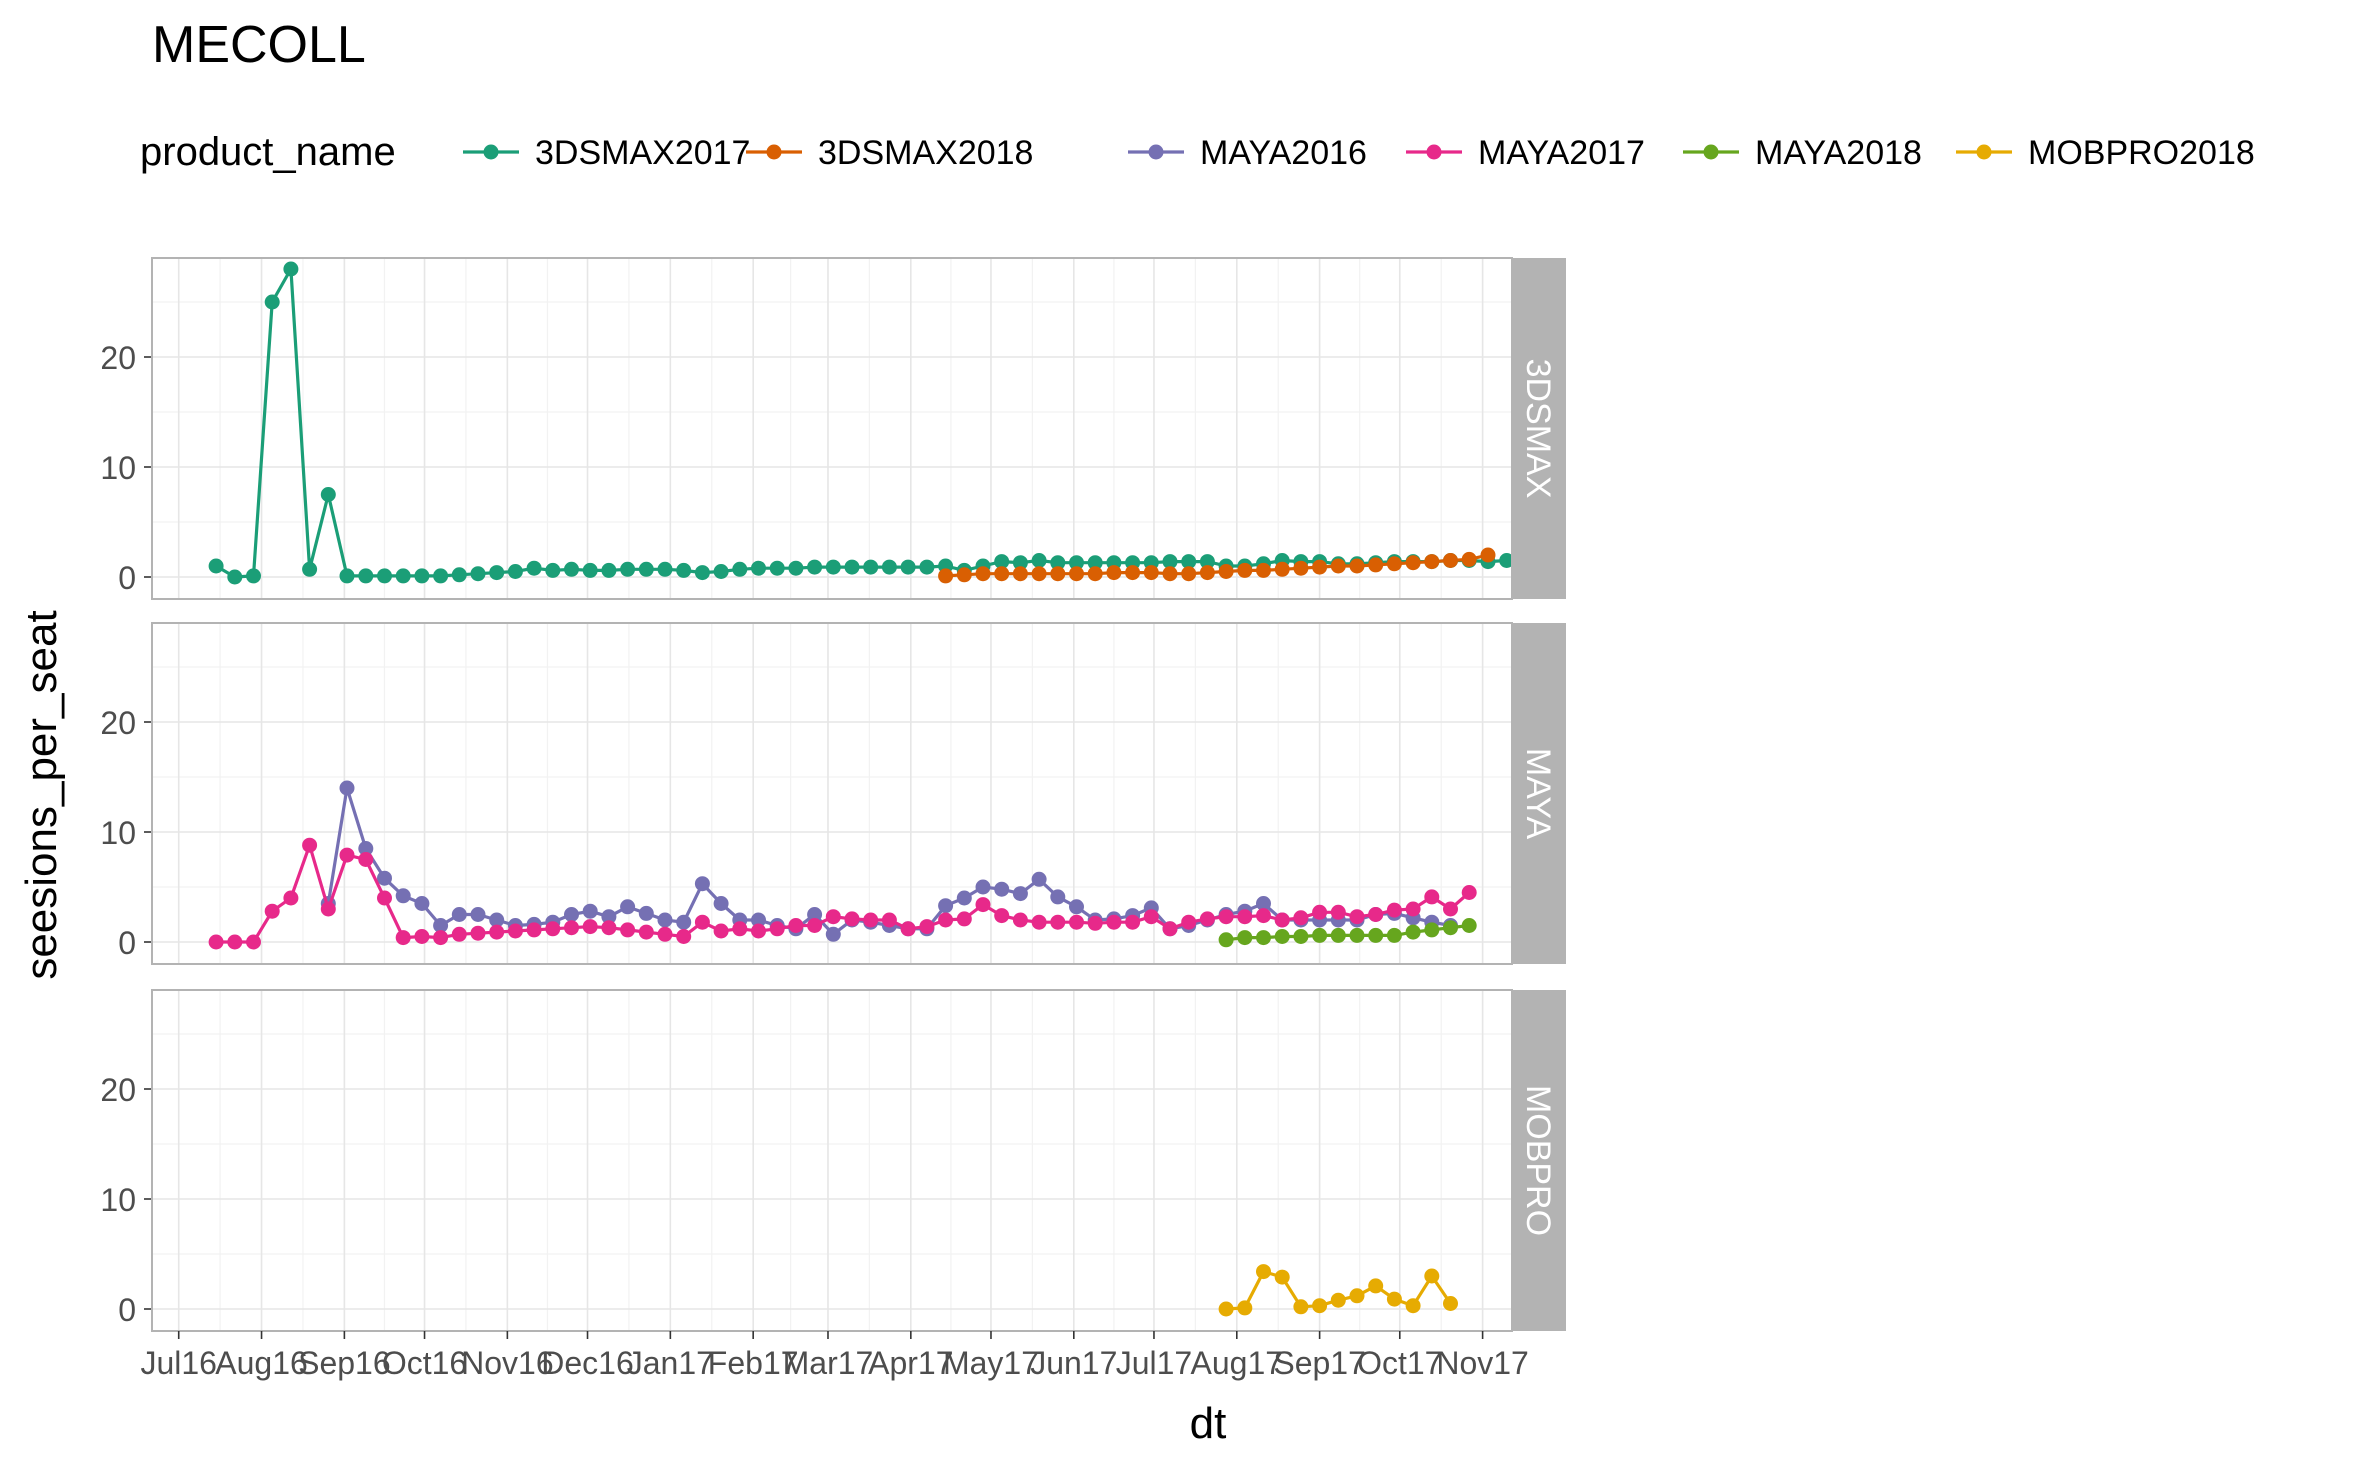 Image resolution: width=2362 pixels, height=1459 pixels. Describe the element at coordinates (127, 578) in the screenshot. I see `y-tick-label: 0` at that location.